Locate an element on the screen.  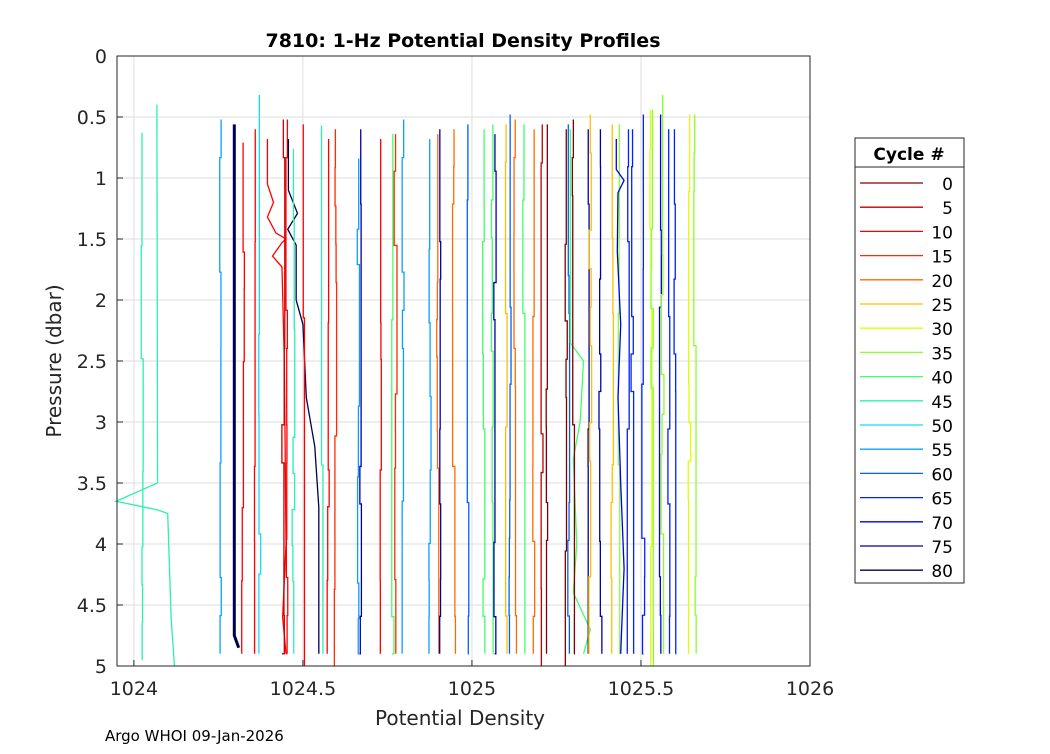
x-tick-label: 1025.5 is located at coordinates (641, 689).